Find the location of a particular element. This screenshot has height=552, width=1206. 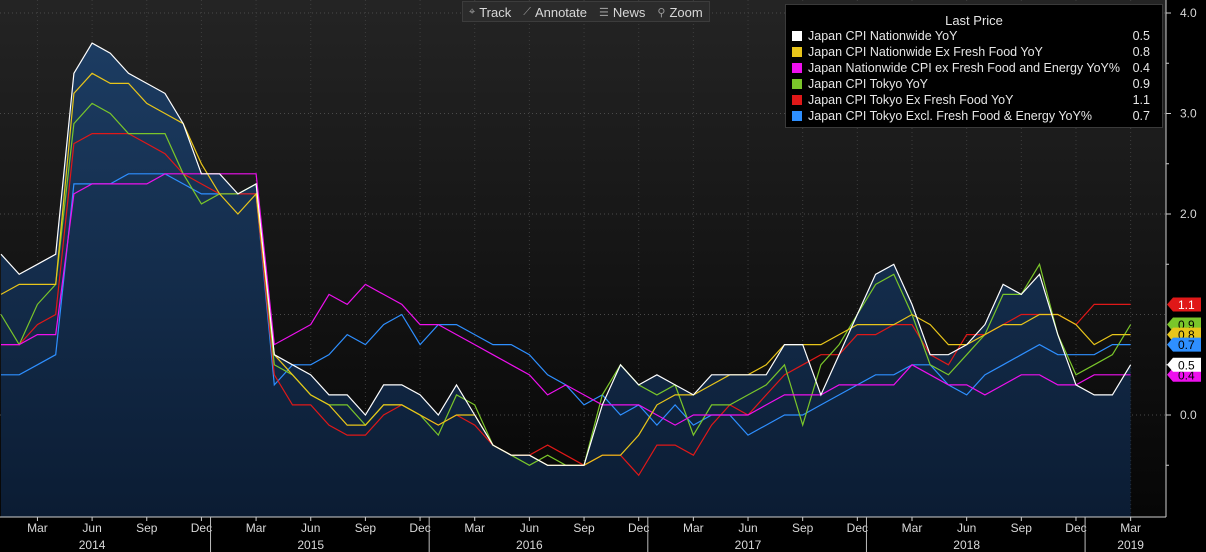

magnifier-icon: ⚲ is located at coordinates (661, 13).